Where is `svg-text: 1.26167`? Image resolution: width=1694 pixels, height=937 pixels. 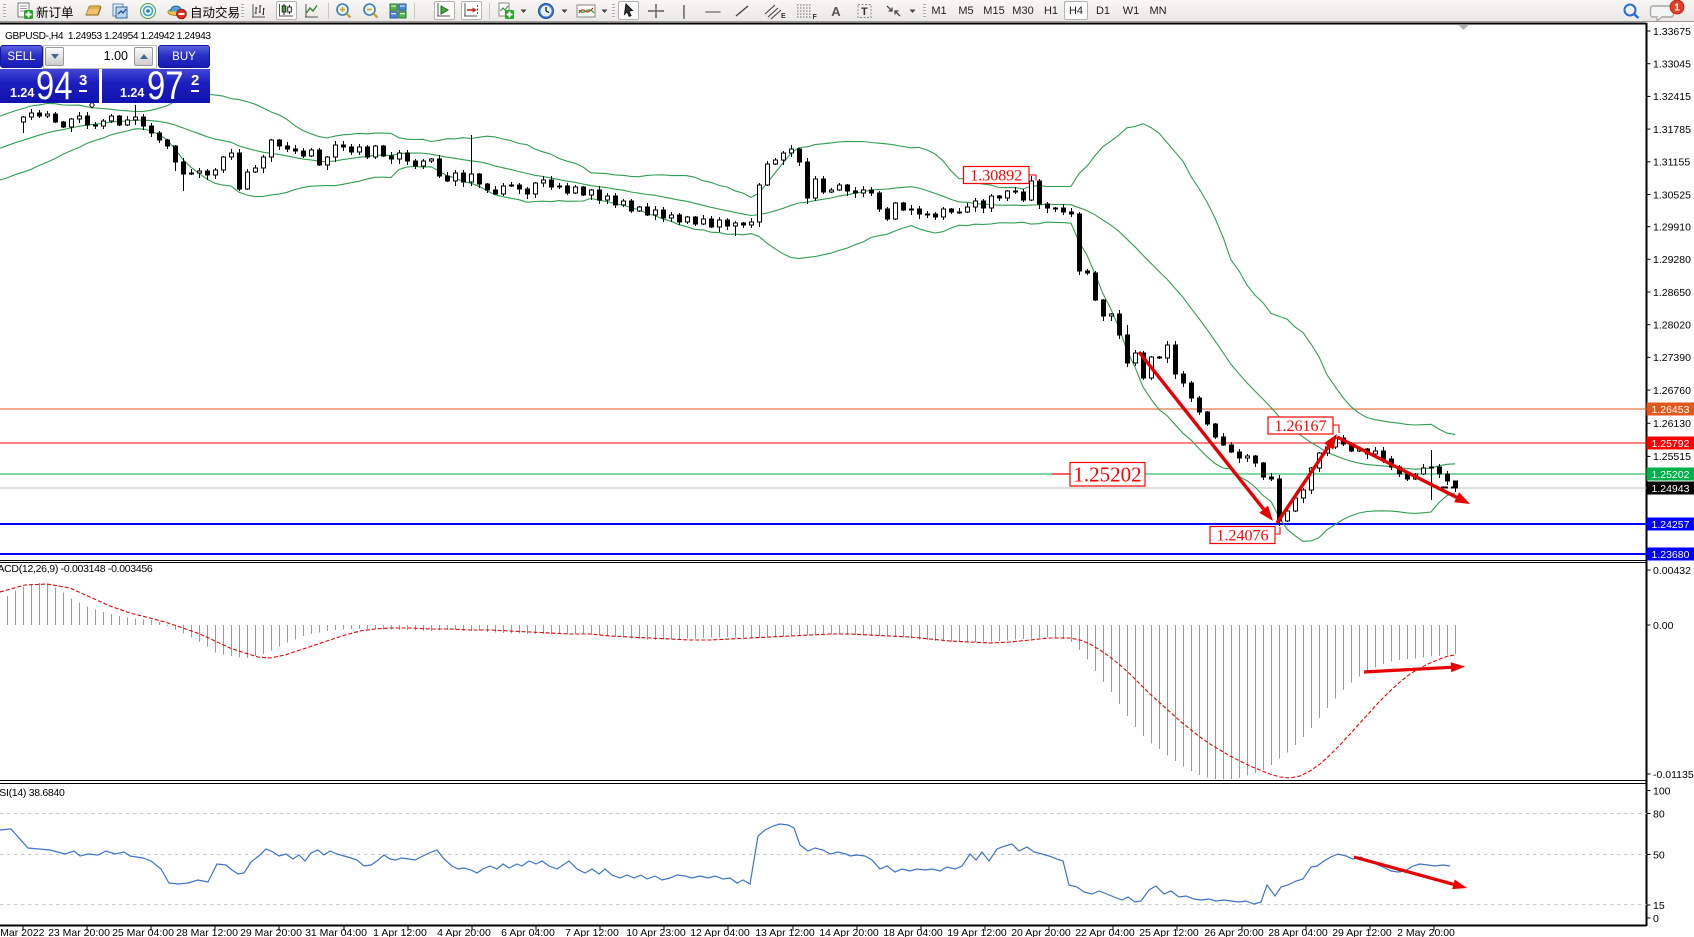 svg-text: 1.26167 is located at coordinates (1301, 426).